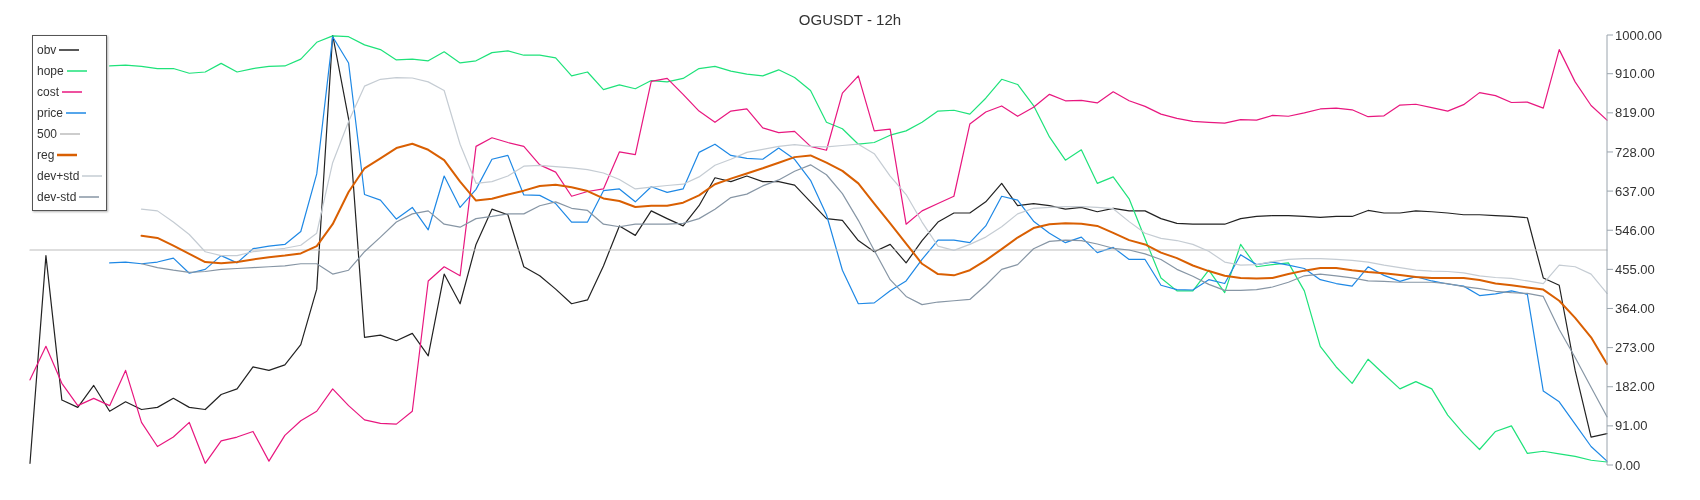  What do you see at coordinates (1638, 35) in the screenshot?
I see `y-tick-label: 1000.00` at bounding box center [1638, 35].